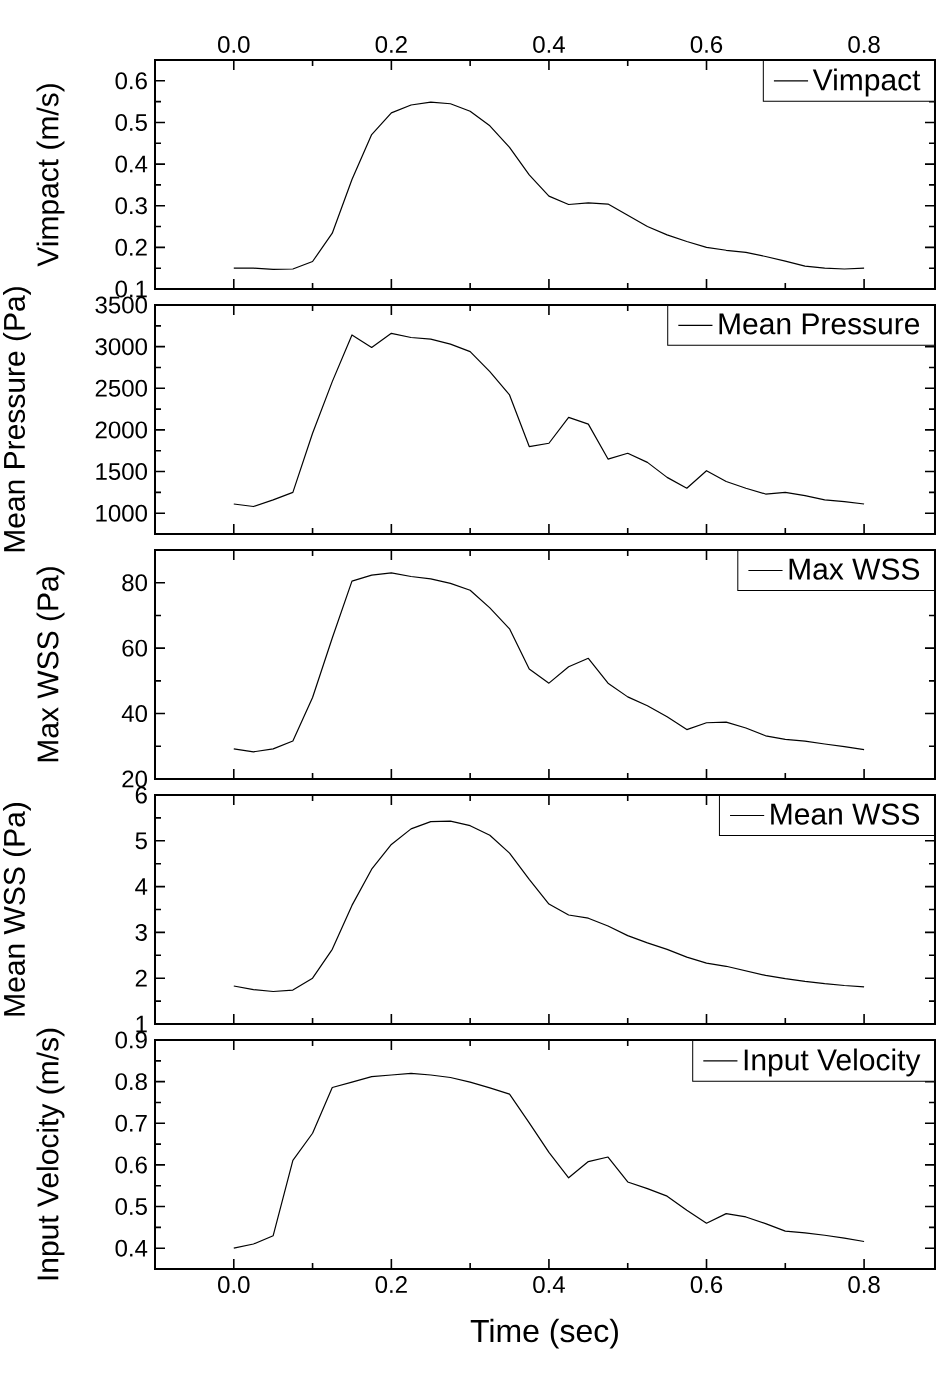 This screenshot has width=941, height=1380. Describe the element at coordinates (131, 1082) in the screenshot. I see `y-tick-label: 0.8` at that location.